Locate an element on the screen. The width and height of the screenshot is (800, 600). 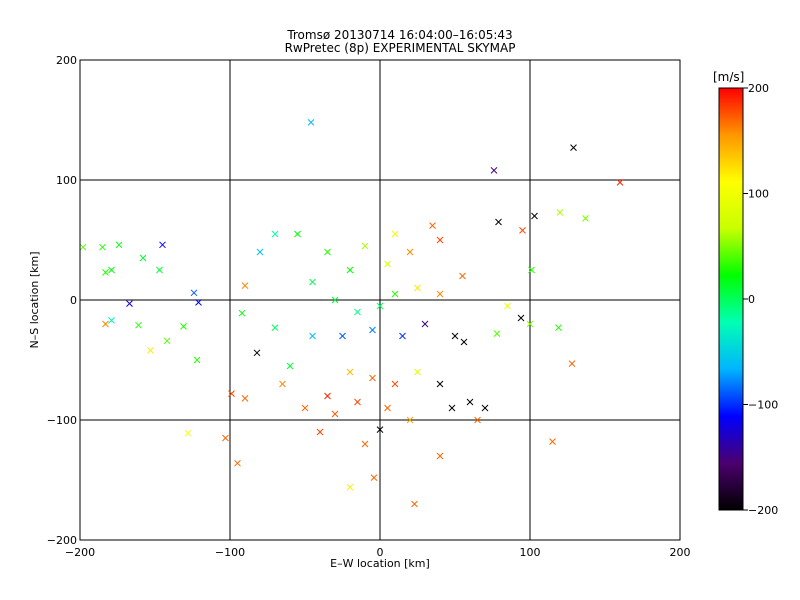
colorbar-unit-label: [m/s] is located at coordinates (729, 77).